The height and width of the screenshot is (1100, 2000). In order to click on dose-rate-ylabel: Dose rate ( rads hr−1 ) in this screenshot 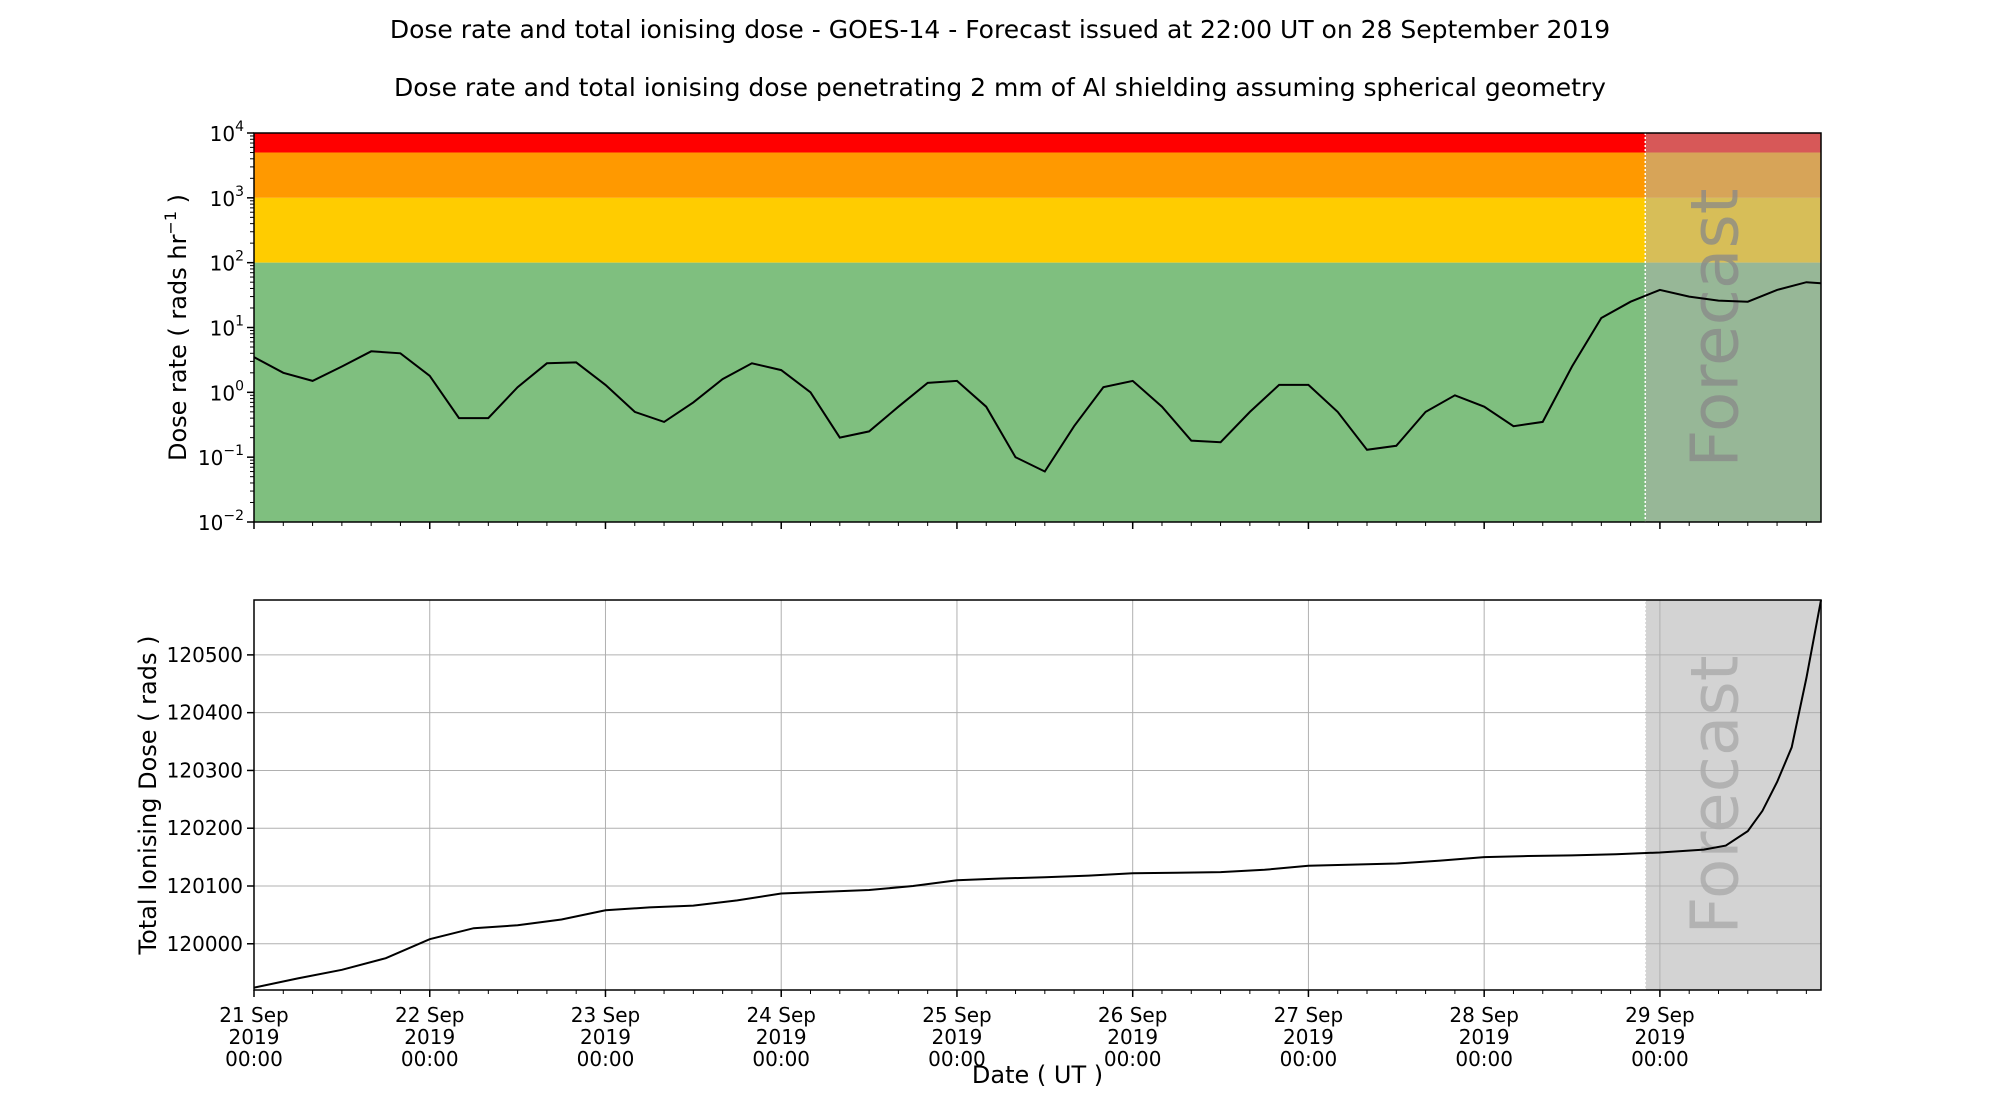, I will do `click(176, 327)`.